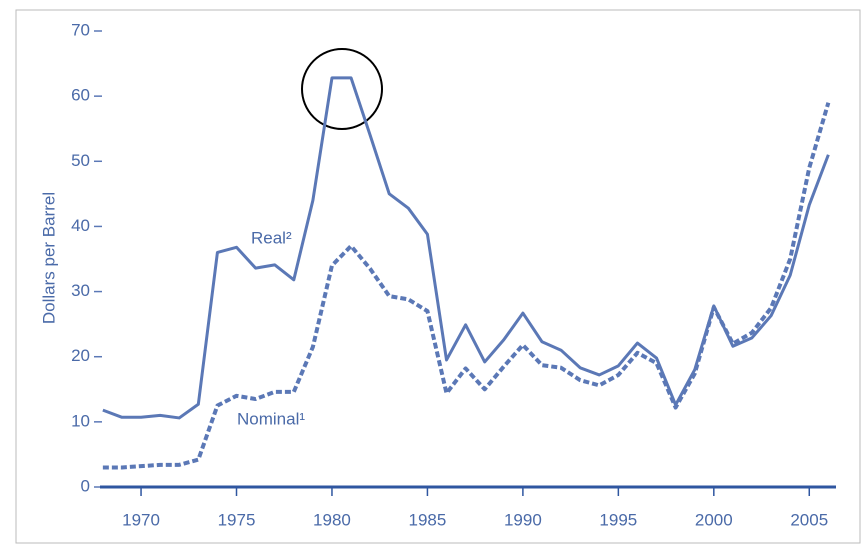 The height and width of the screenshot is (544, 861). I want to click on x-tick-label: 1995, so click(618, 519).